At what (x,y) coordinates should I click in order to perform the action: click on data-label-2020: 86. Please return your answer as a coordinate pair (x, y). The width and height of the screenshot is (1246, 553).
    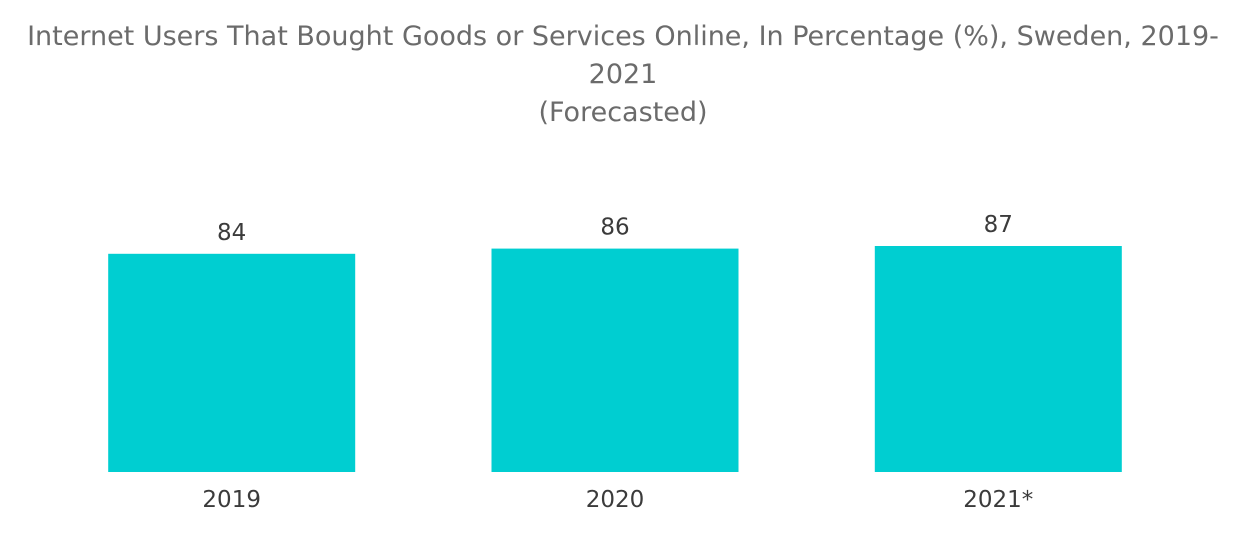
    Looking at the image, I should click on (614, 228).